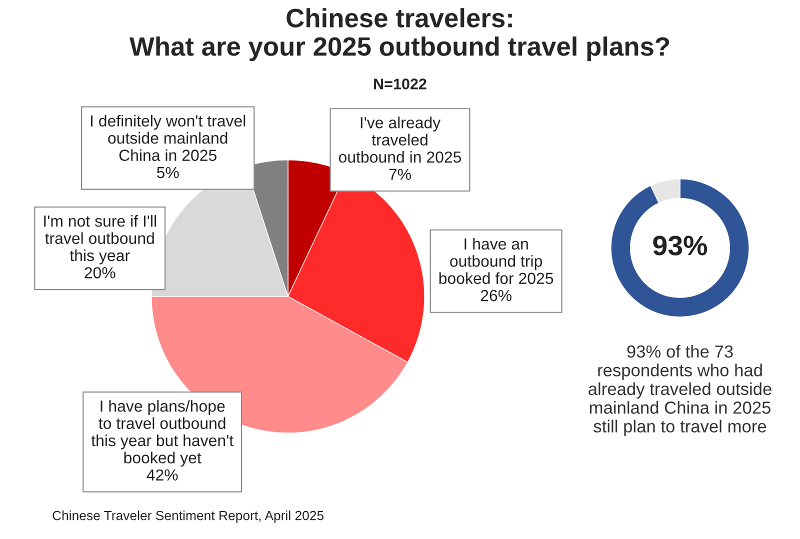  What do you see at coordinates (400, 174) in the screenshot?
I see `data-label: 7%` at bounding box center [400, 174].